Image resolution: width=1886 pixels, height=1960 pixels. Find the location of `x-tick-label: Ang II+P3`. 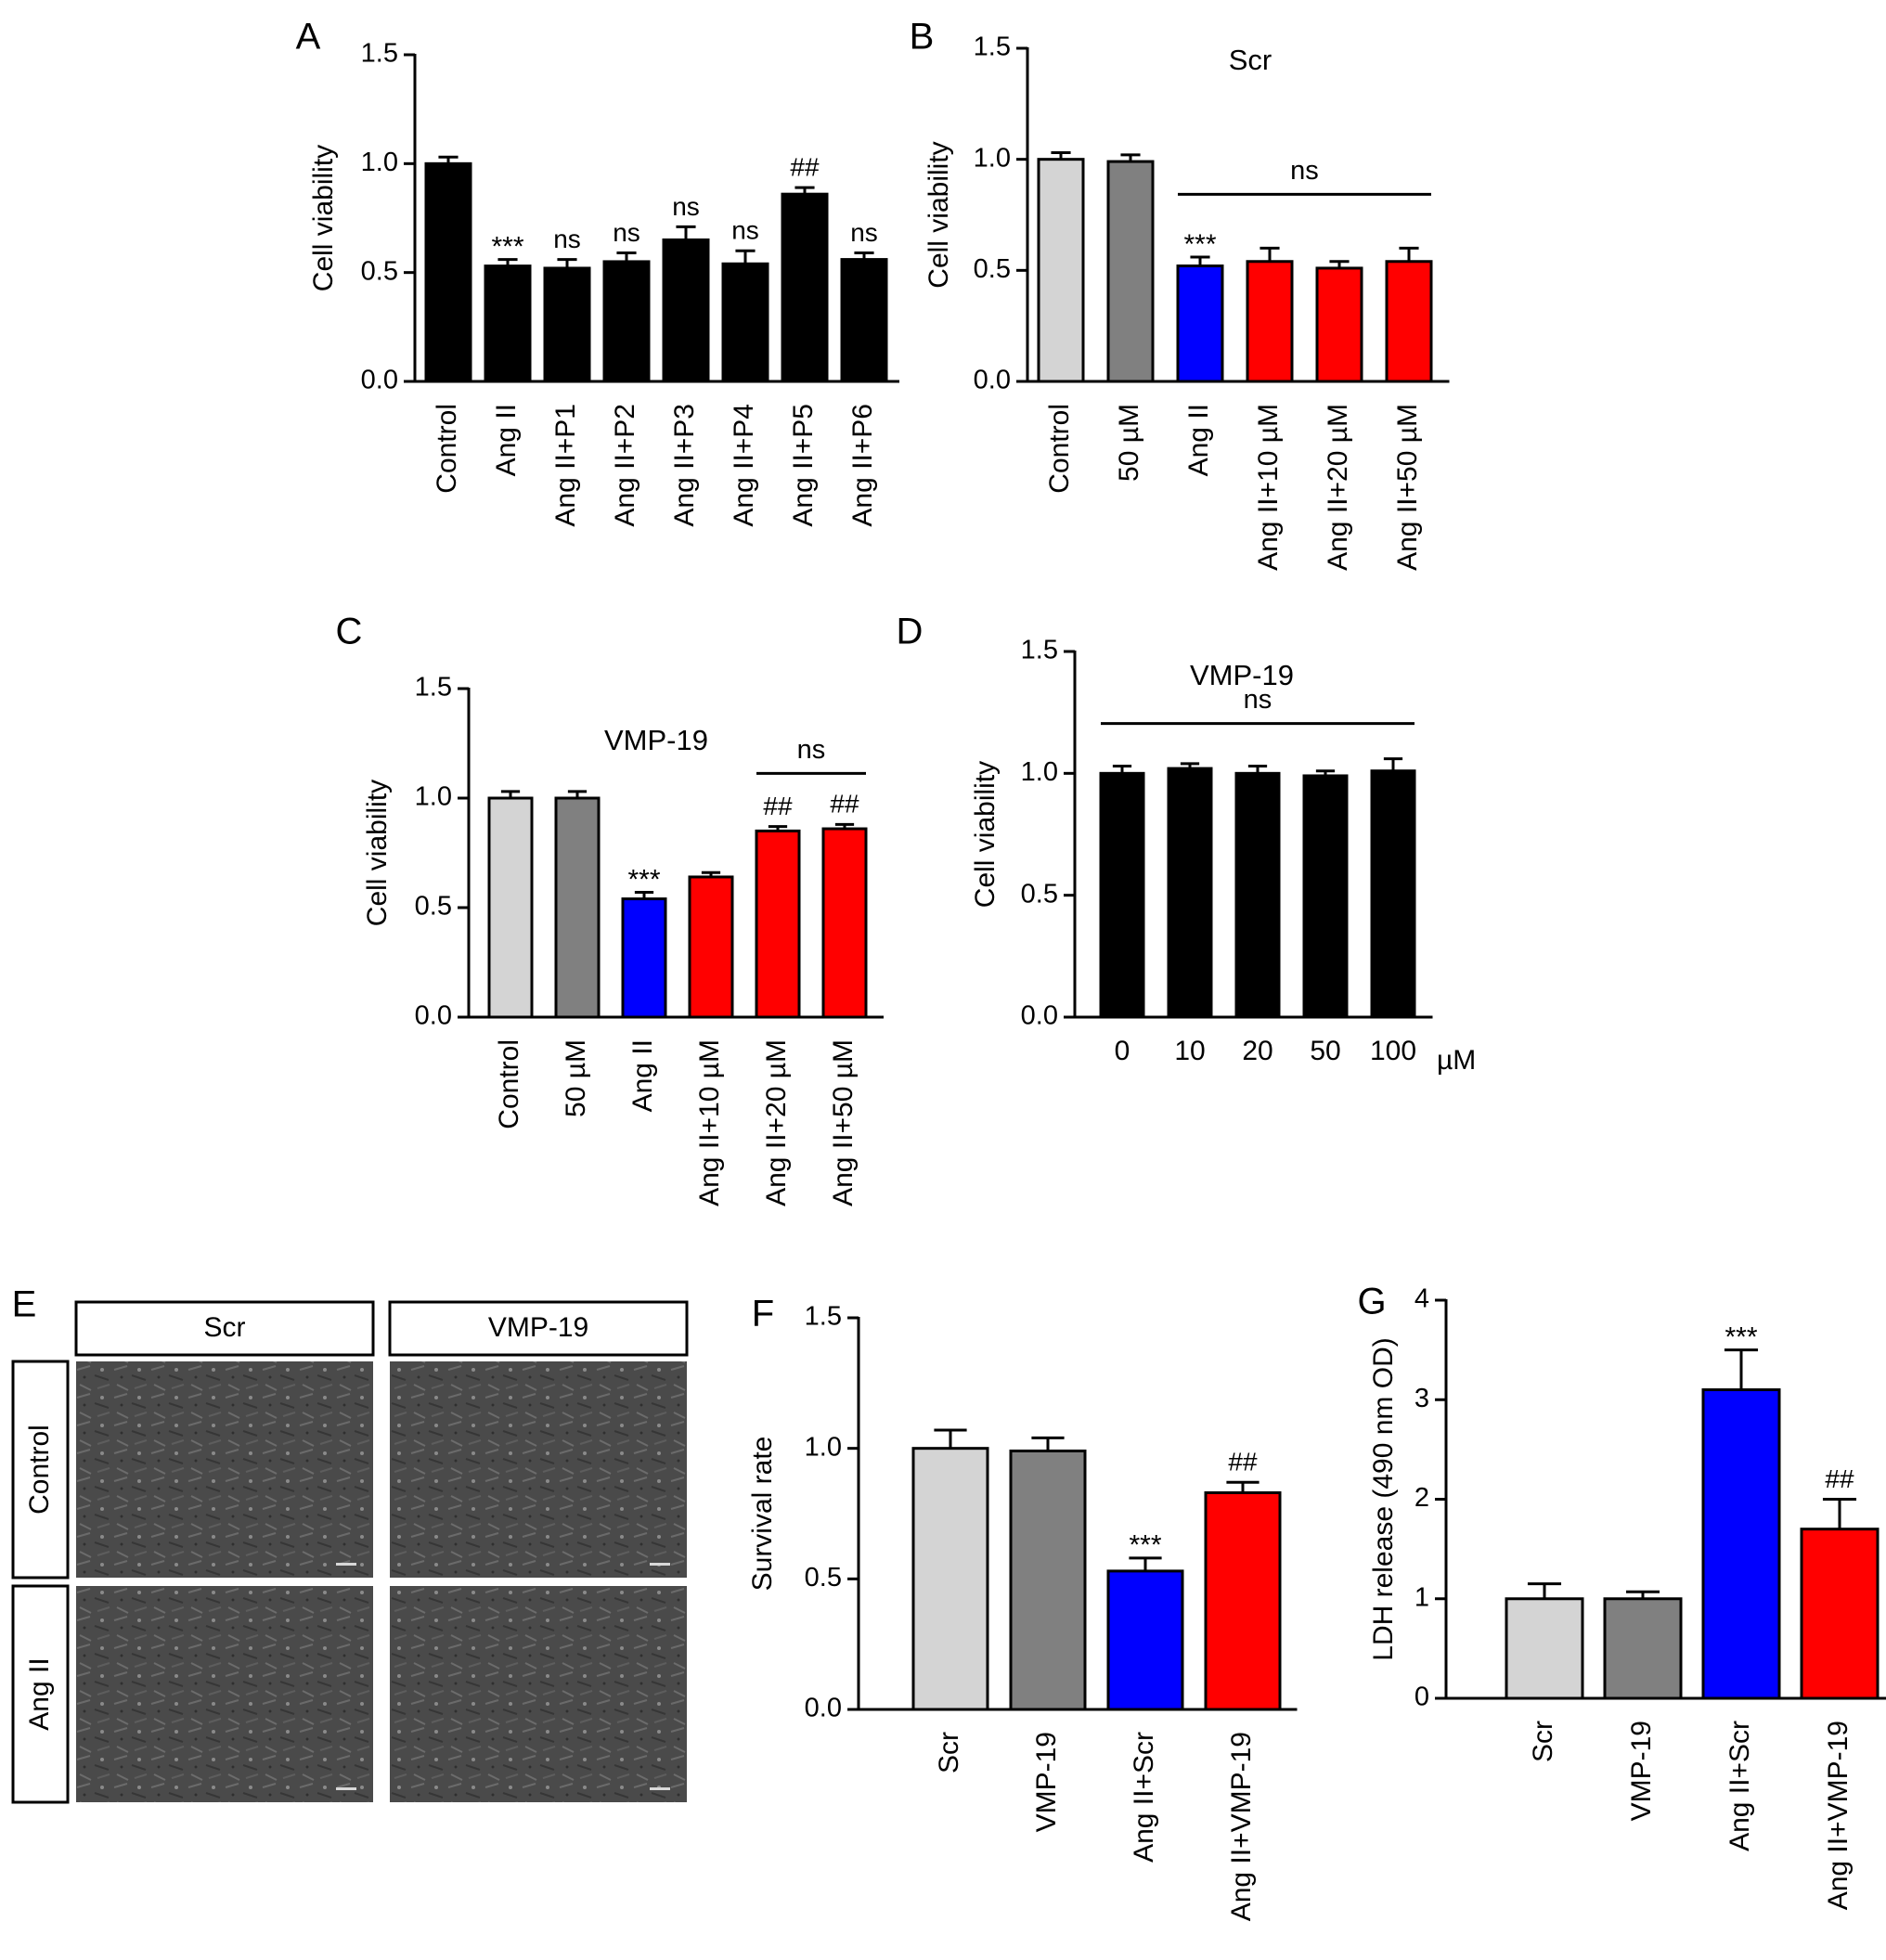

x-tick-label: Ang II+P3 is located at coordinates (685, 465).